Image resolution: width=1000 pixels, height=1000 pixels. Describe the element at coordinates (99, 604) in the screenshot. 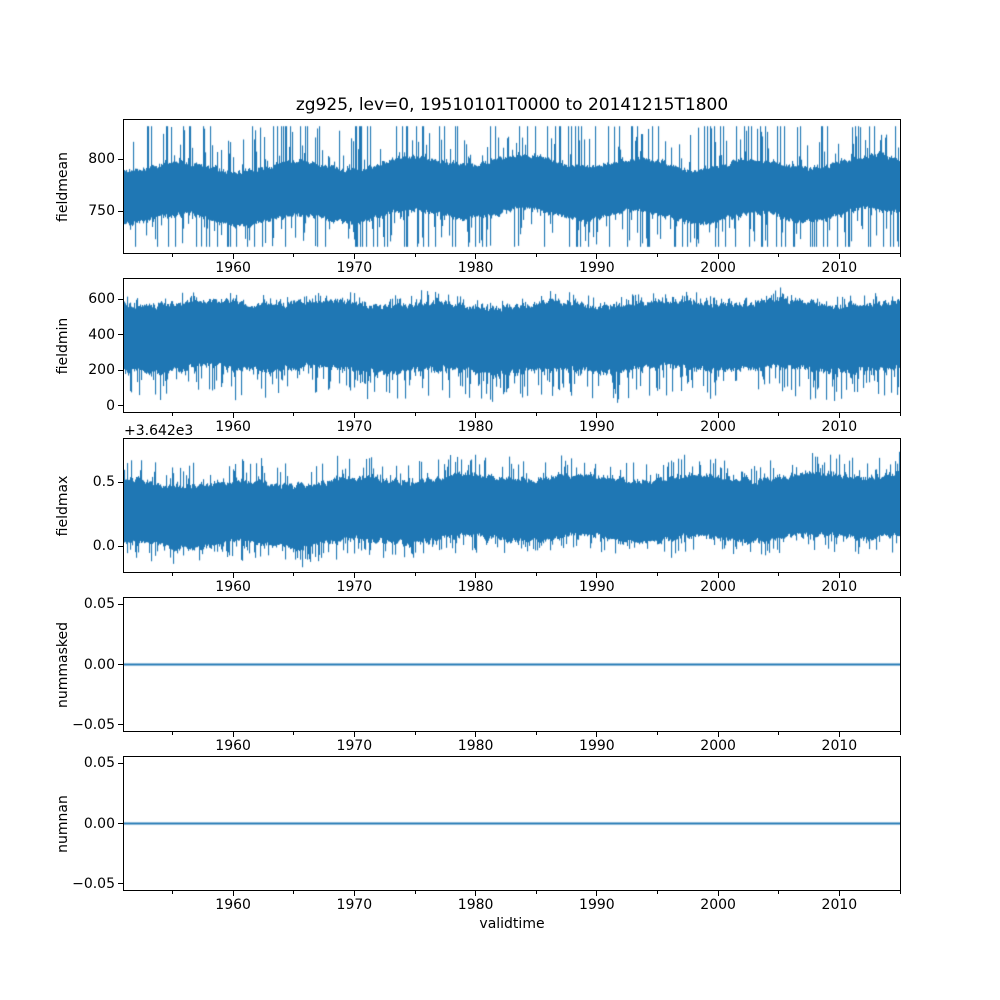

I see `nummasked-ytick-label: 0.05` at that location.